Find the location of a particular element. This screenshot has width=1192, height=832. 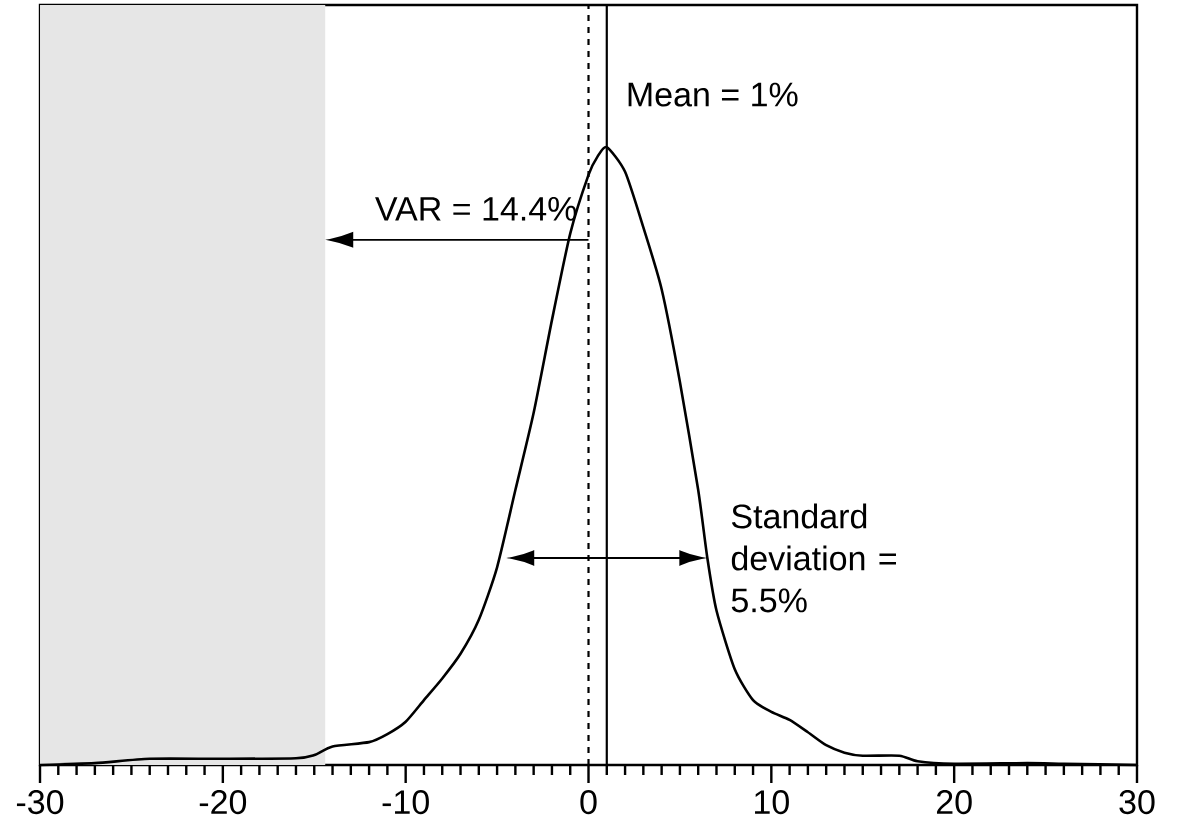

x-tick-label: 20 is located at coordinates (954, 802).